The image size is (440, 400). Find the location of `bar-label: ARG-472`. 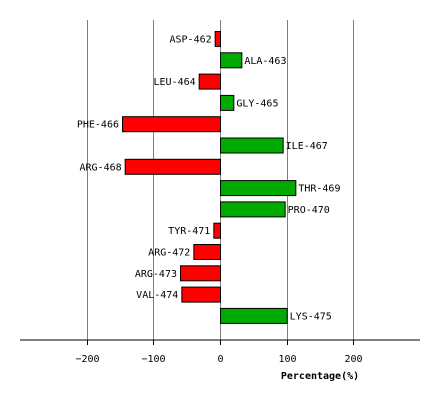

bar-label: ARG-472 is located at coordinates (169, 253).